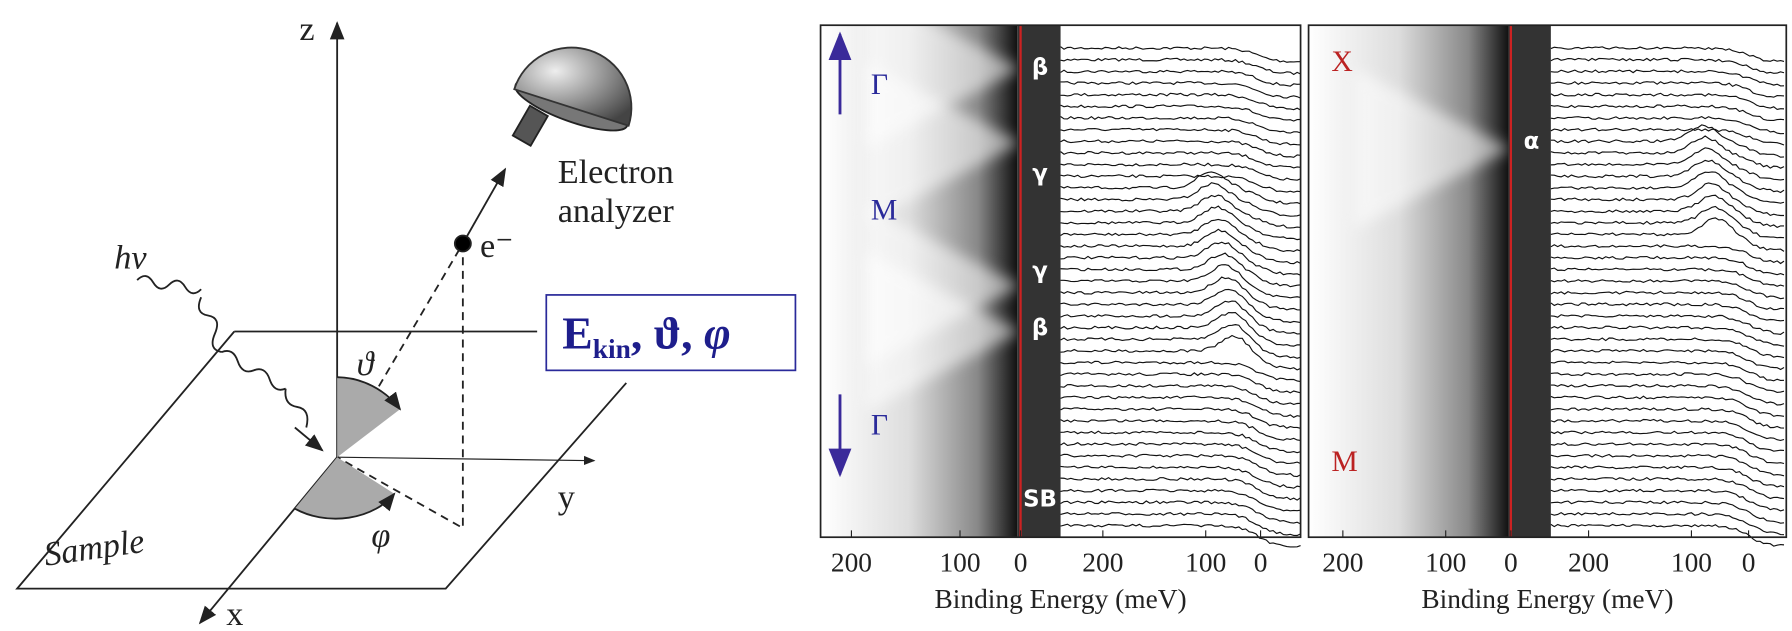  What do you see at coordinates (566, 498) in the screenshot?
I see `y-label: y` at bounding box center [566, 498].